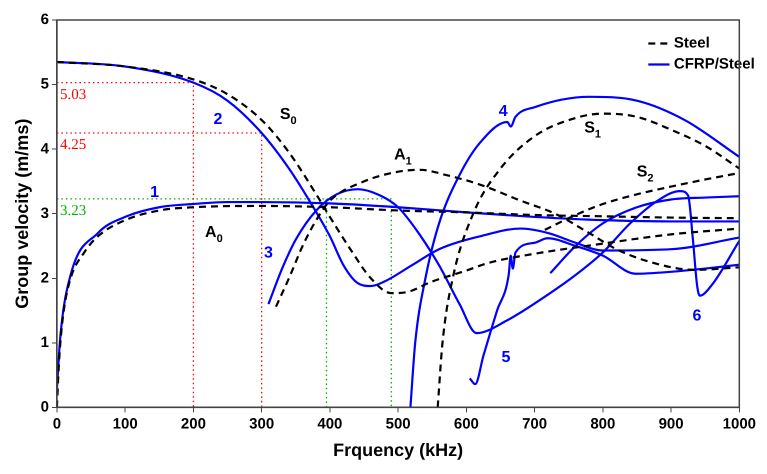 The image size is (767, 474). I want to click on annotation: 5.03, so click(73, 94).